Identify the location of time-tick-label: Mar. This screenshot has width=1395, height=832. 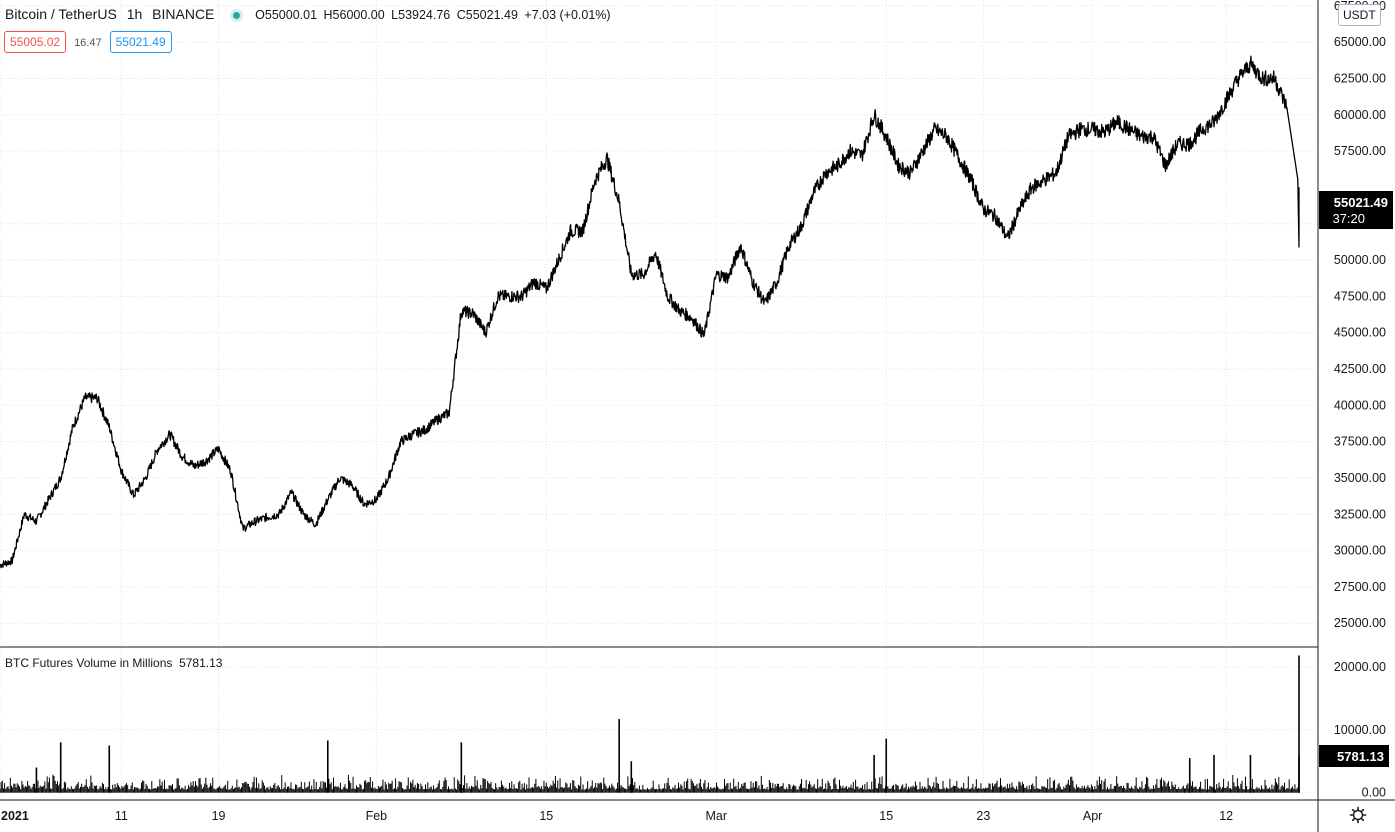
(717, 816).